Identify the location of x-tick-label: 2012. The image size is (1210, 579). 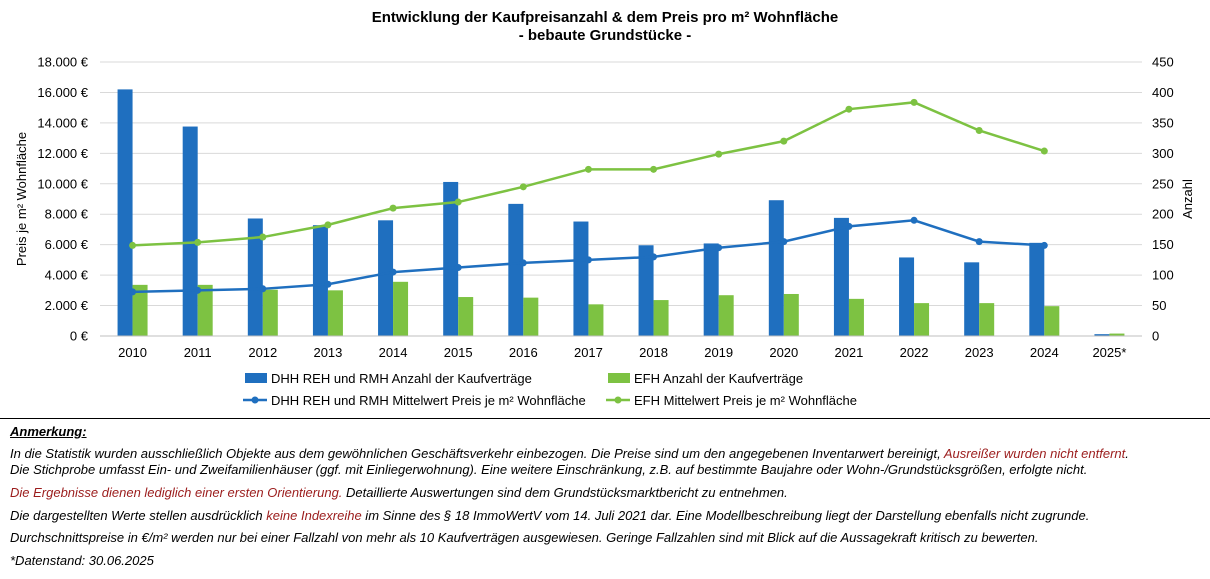
(262, 352).